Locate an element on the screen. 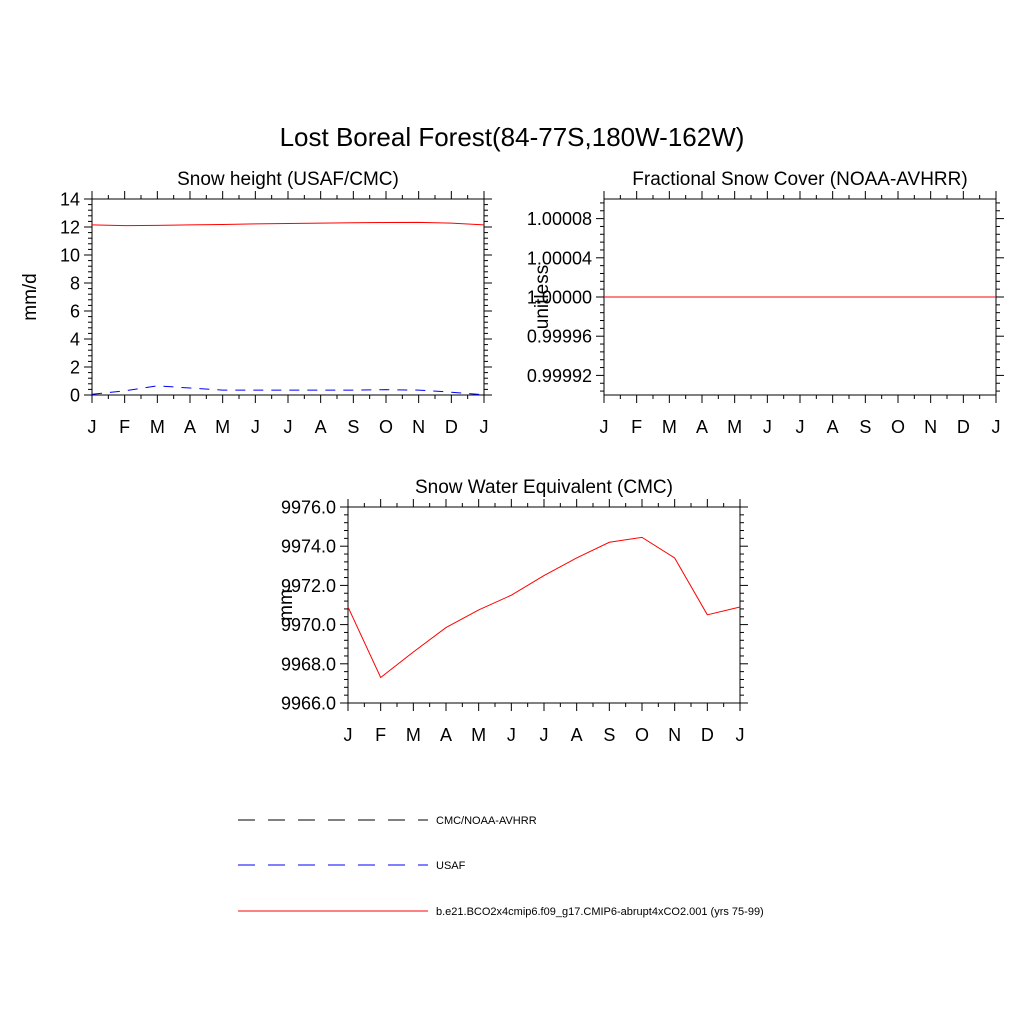  y-axis-label: mm is located at coordinates (286, 605).